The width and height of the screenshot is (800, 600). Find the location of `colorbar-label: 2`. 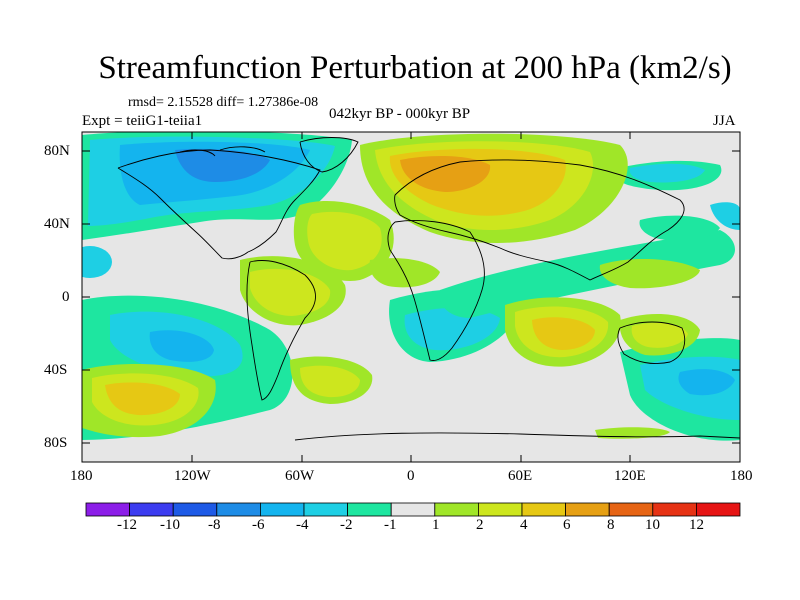

colorbar-label: 2 is located at coordinates (480, 525).